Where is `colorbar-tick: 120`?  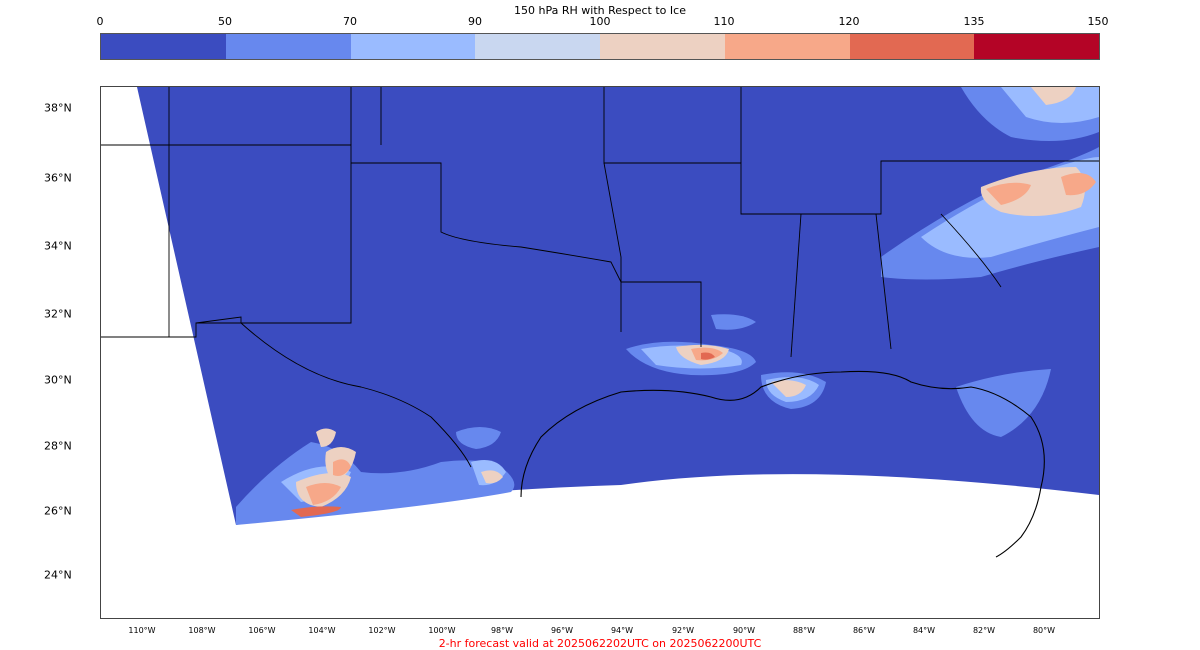
colorbar-tick: 120 is located at coordinates (849, 21).